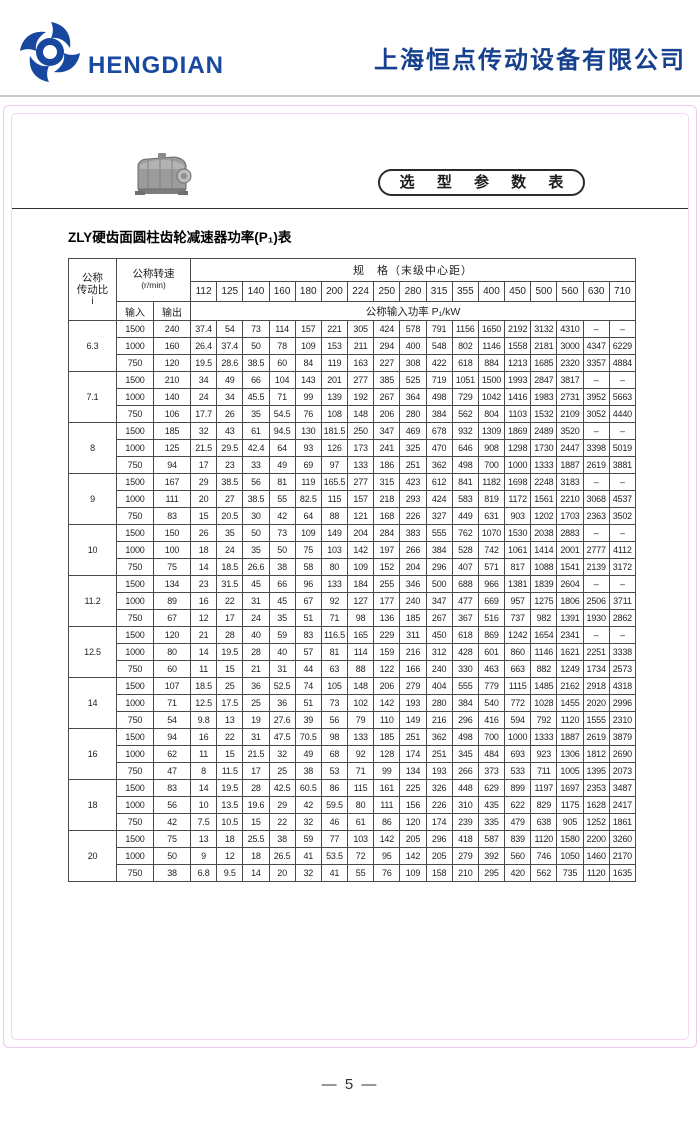  What do you see at coordinates (465, 788) in the screenshot?
I see `power-value-cell: 448` at bounding box center [465, 788].